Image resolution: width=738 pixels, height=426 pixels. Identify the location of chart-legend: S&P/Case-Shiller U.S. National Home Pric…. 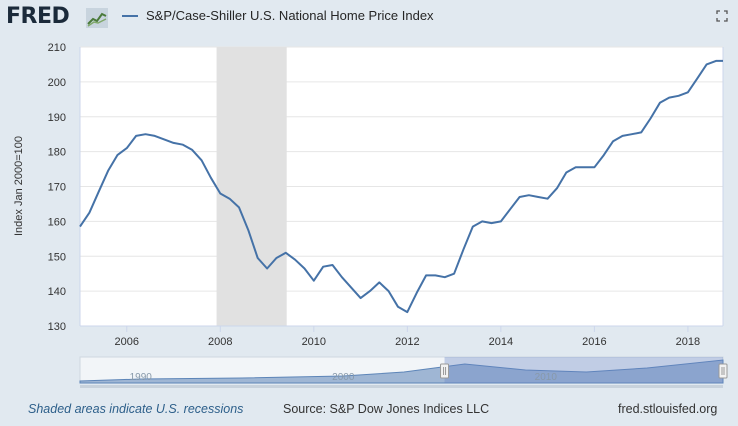
(278, 15).